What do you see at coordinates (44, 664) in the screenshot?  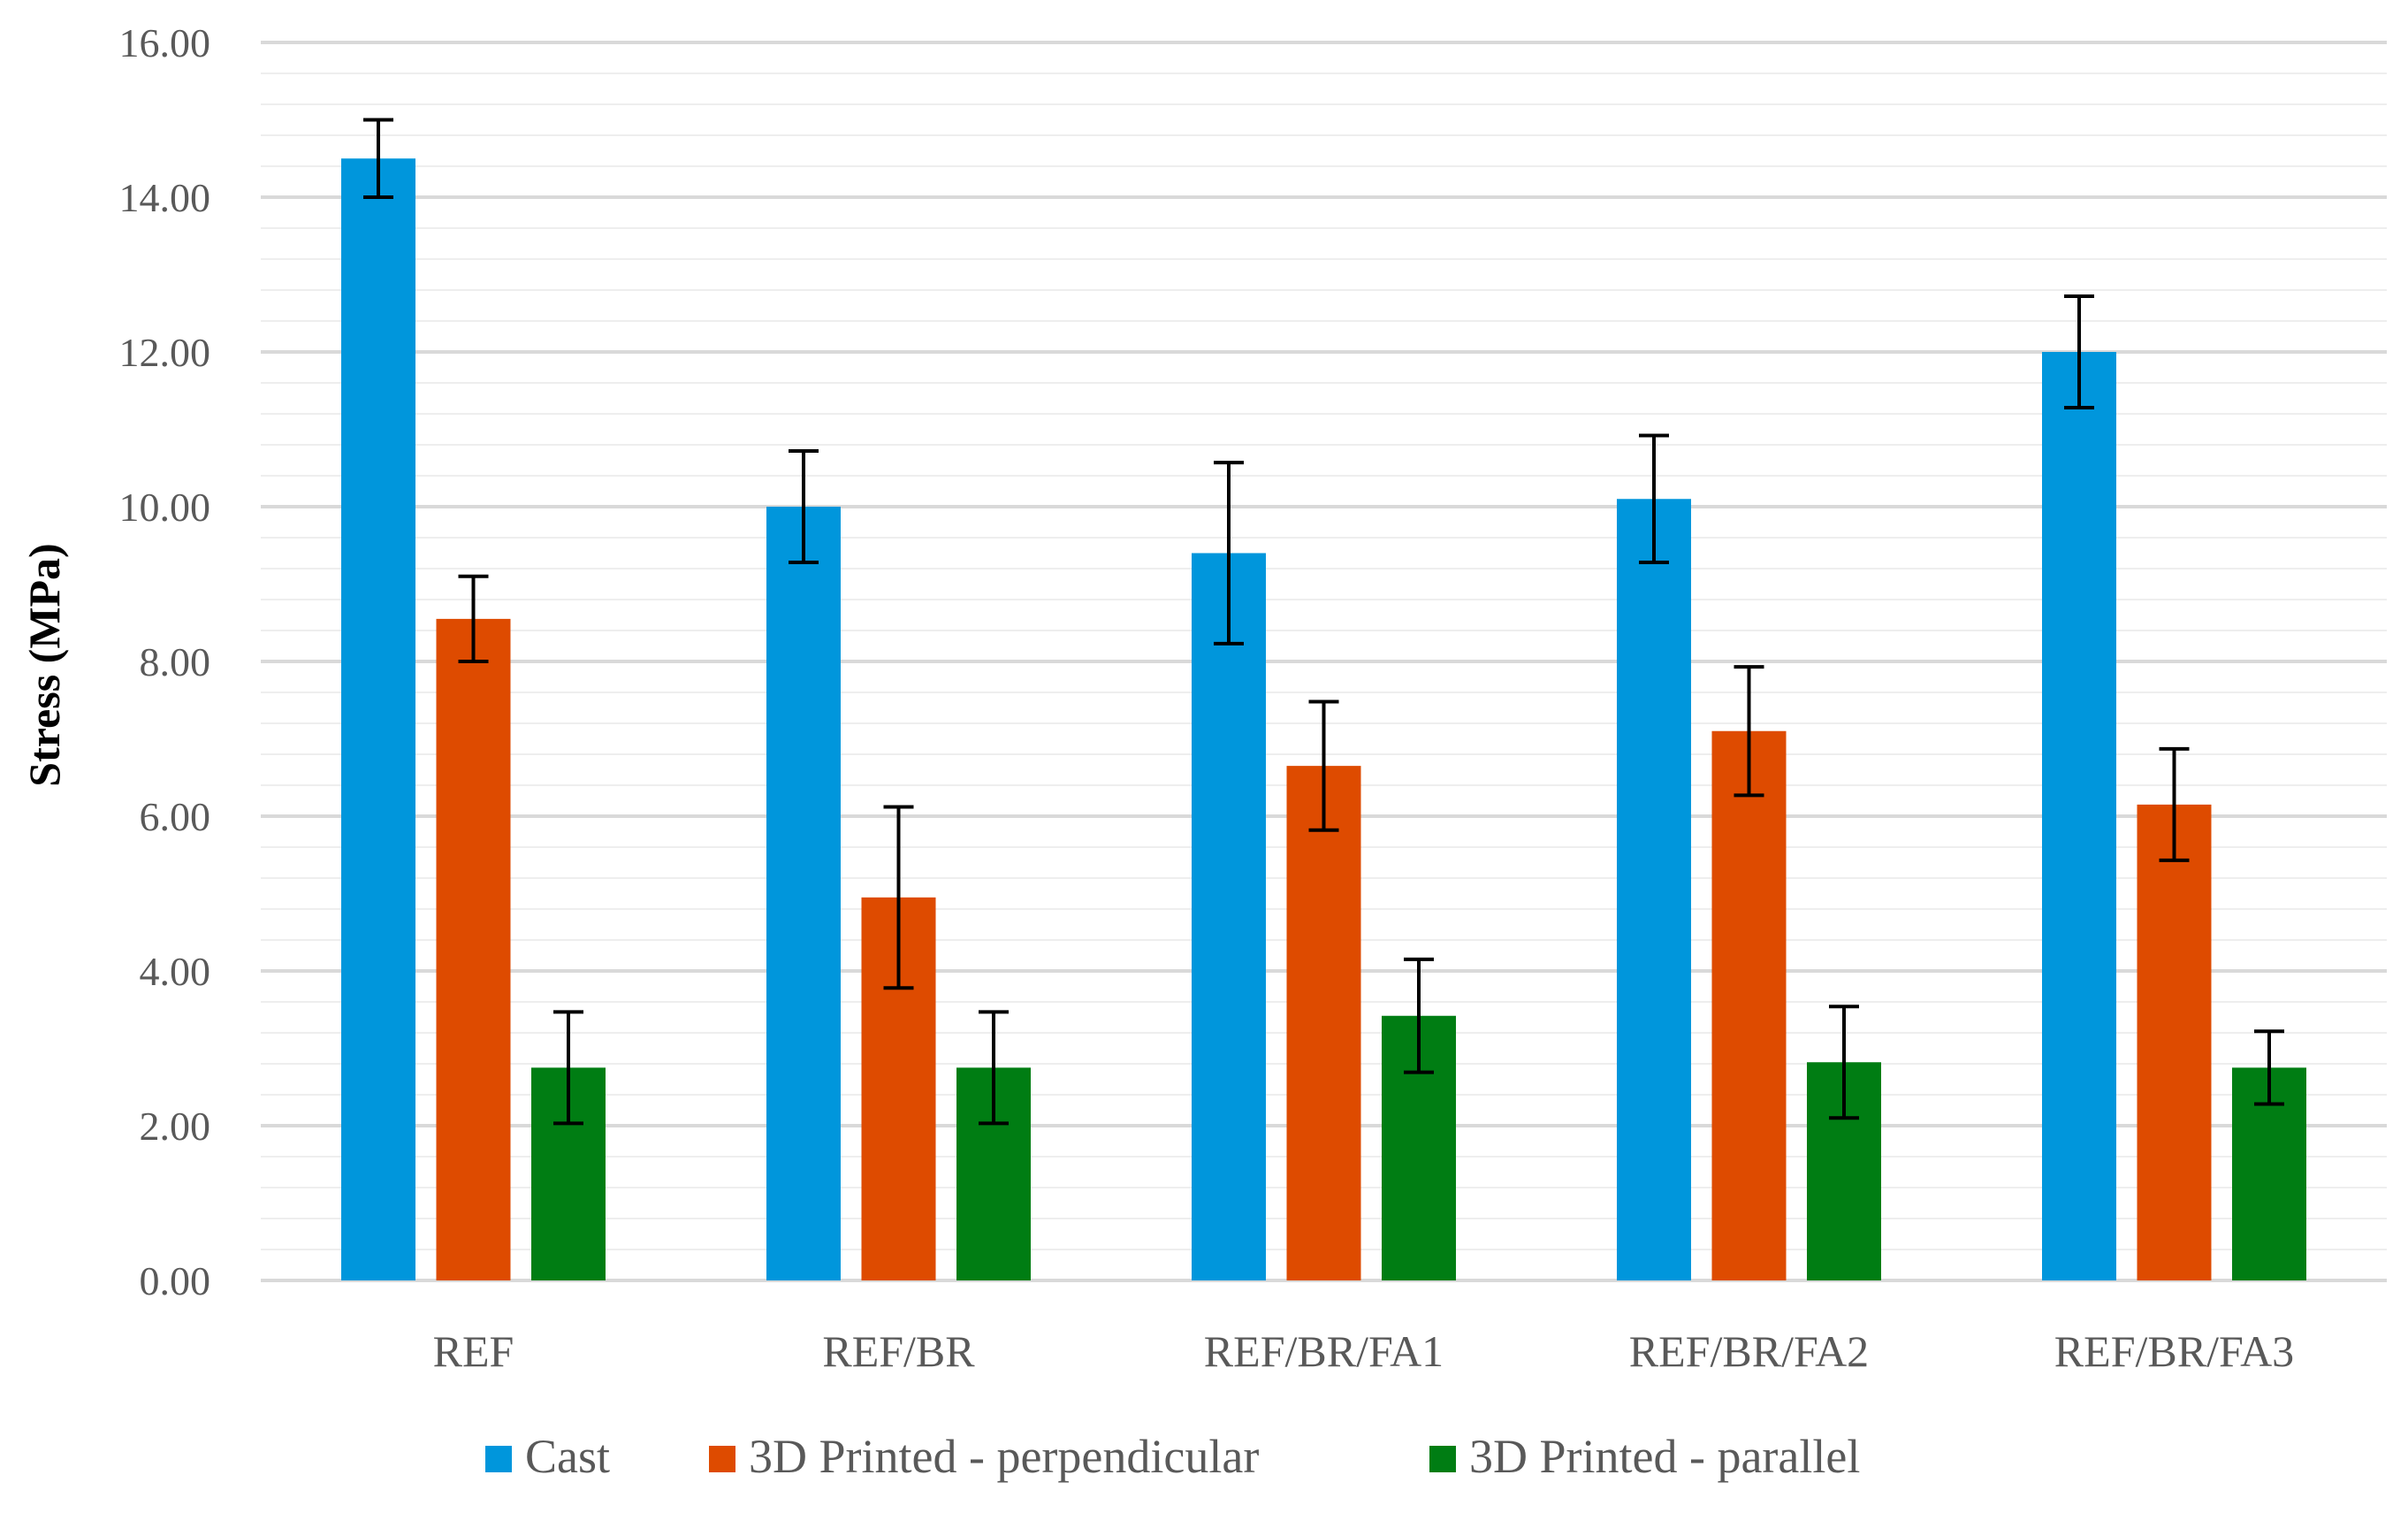 I see `y-axis-label: Stress (MPa)` at bounding box center [44, 664].